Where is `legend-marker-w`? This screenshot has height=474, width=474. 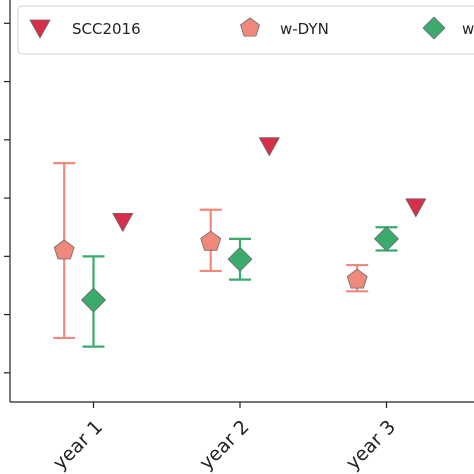 legend-marker-w is located at coordinates (434, 28).